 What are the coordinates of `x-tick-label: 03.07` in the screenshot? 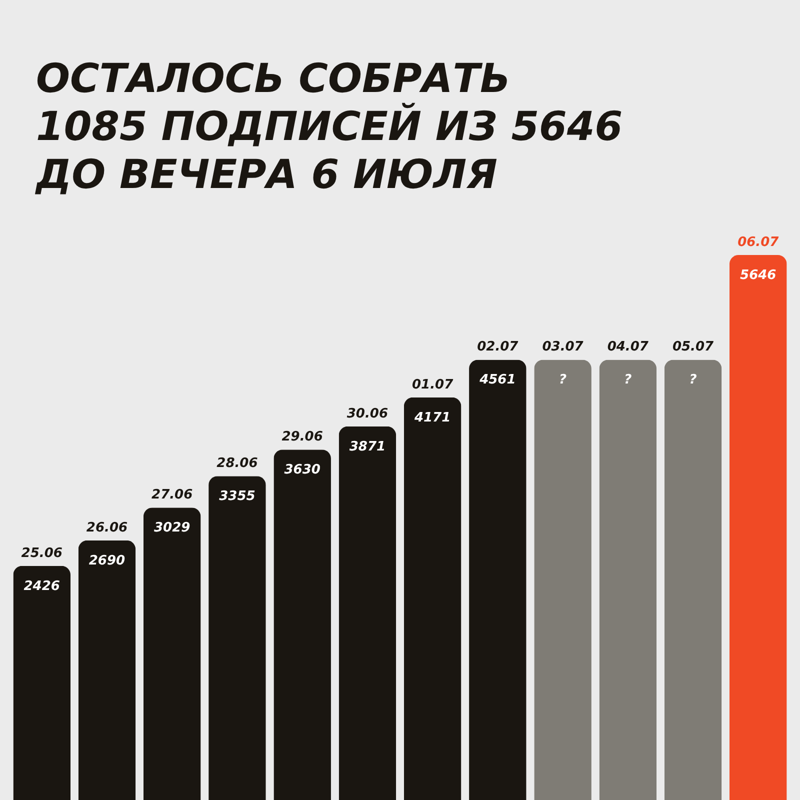 It's located at (563, 347).